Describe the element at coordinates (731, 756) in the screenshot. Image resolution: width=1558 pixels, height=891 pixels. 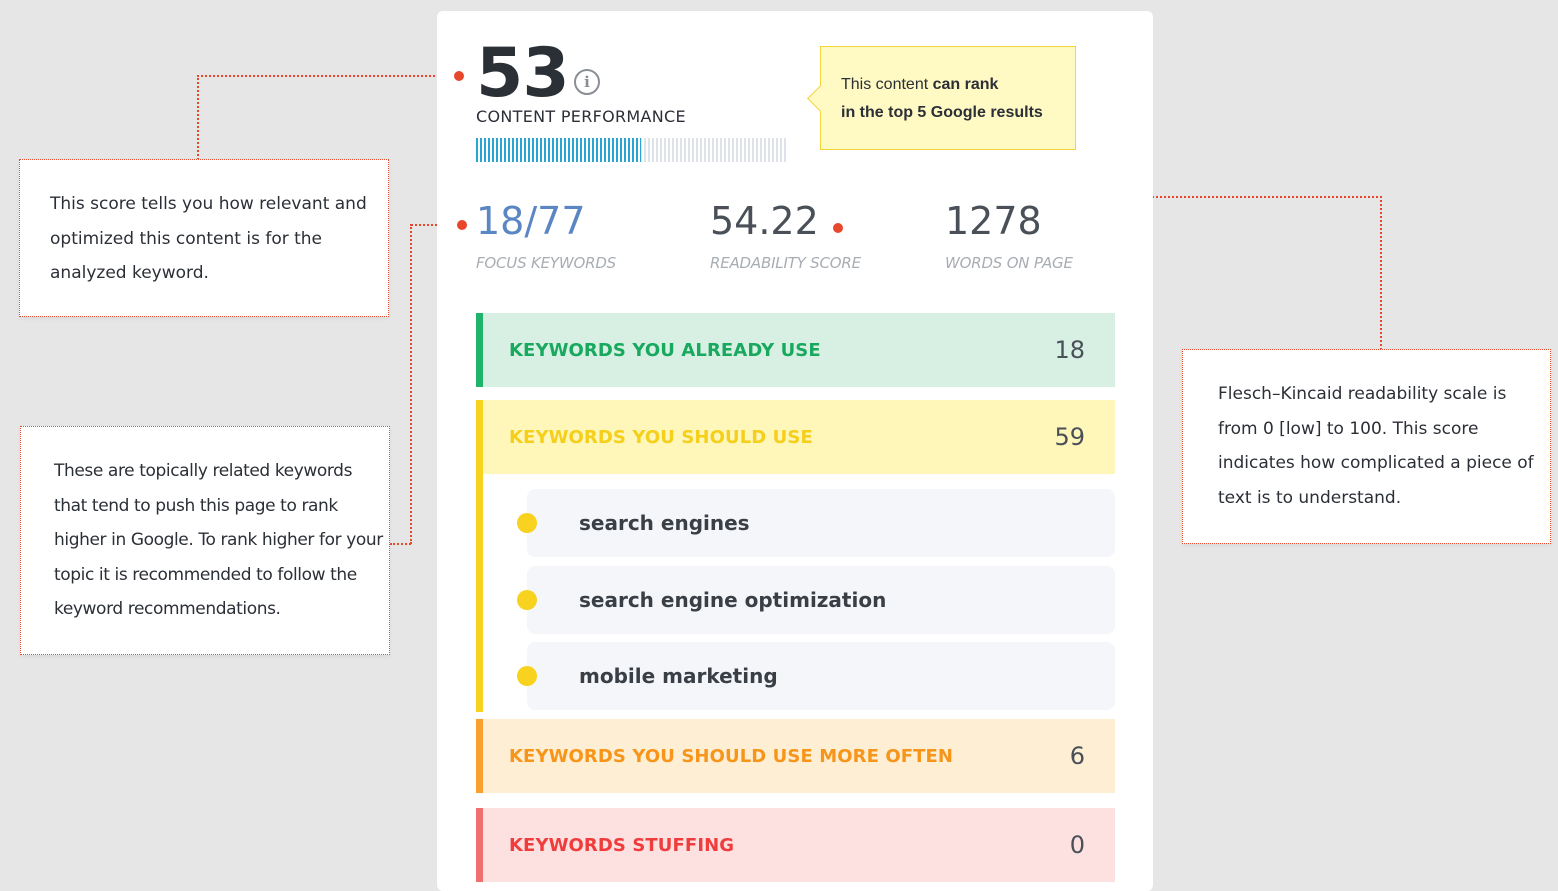
I see `category-label: KEYWORDS YOU SHOULD USE MORE OFTEN` at that location.